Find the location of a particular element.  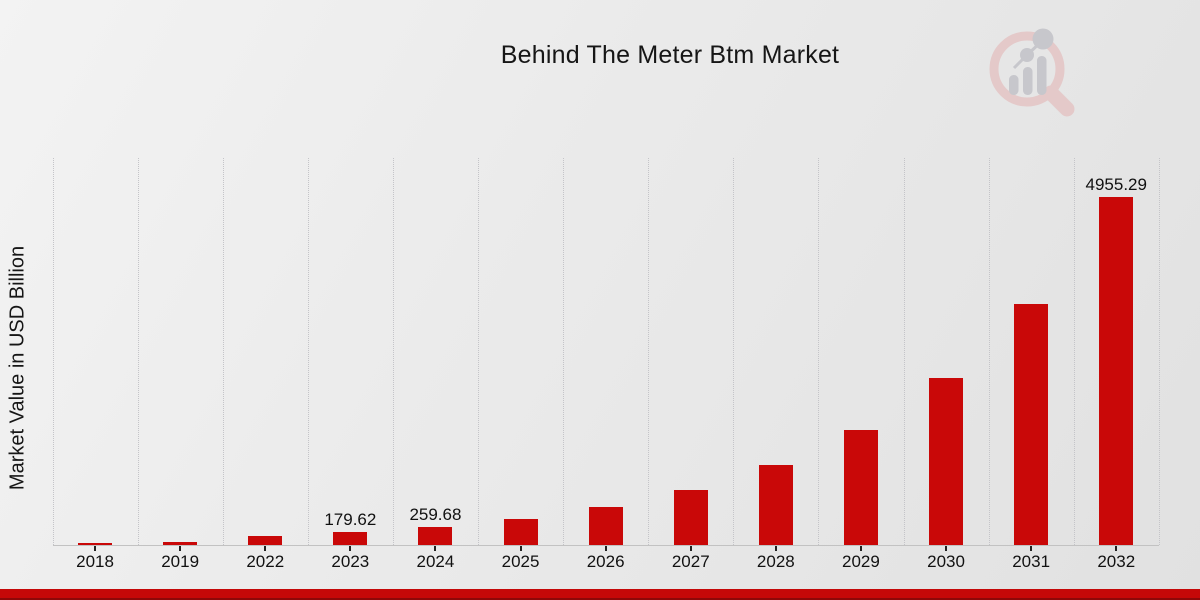

bar-2029 is located at coordinates (860, 487).